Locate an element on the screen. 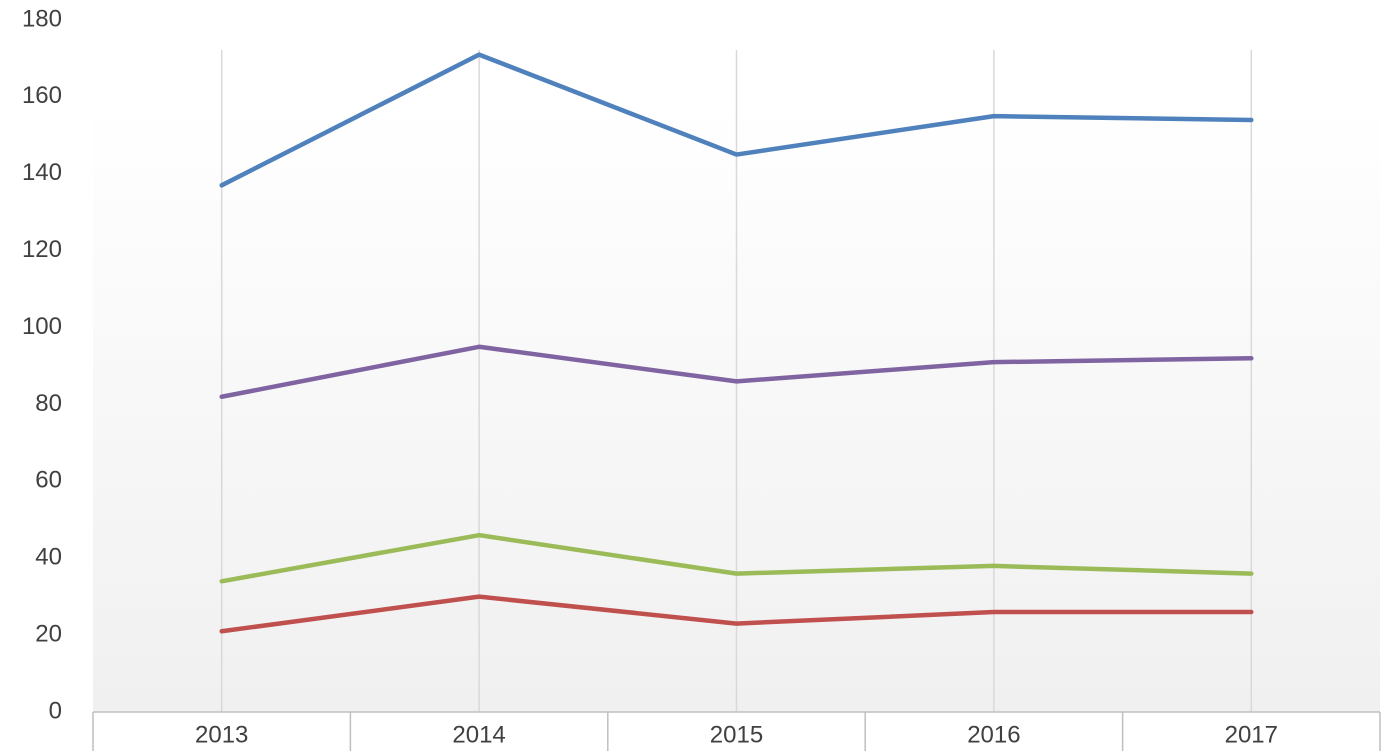 This screenshot has height=751, width=1383. y-tick-label: 160 is located at coordinates (42, 95).